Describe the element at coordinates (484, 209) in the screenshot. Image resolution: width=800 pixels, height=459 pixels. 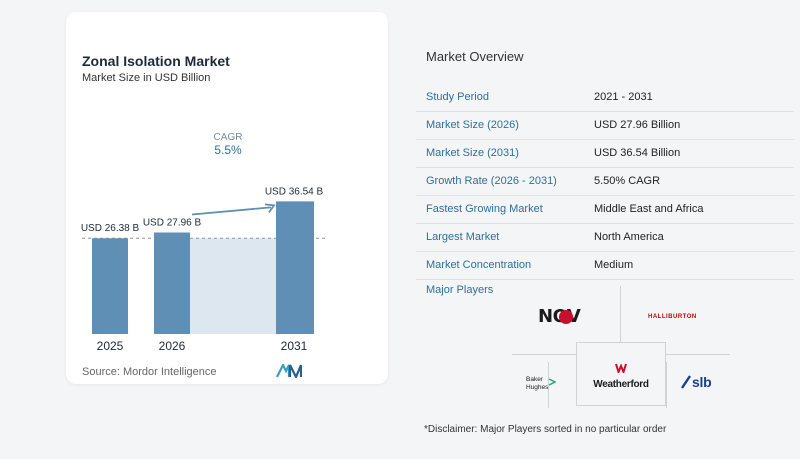
I see `overview-key: Fastest Growing Market` at that location.